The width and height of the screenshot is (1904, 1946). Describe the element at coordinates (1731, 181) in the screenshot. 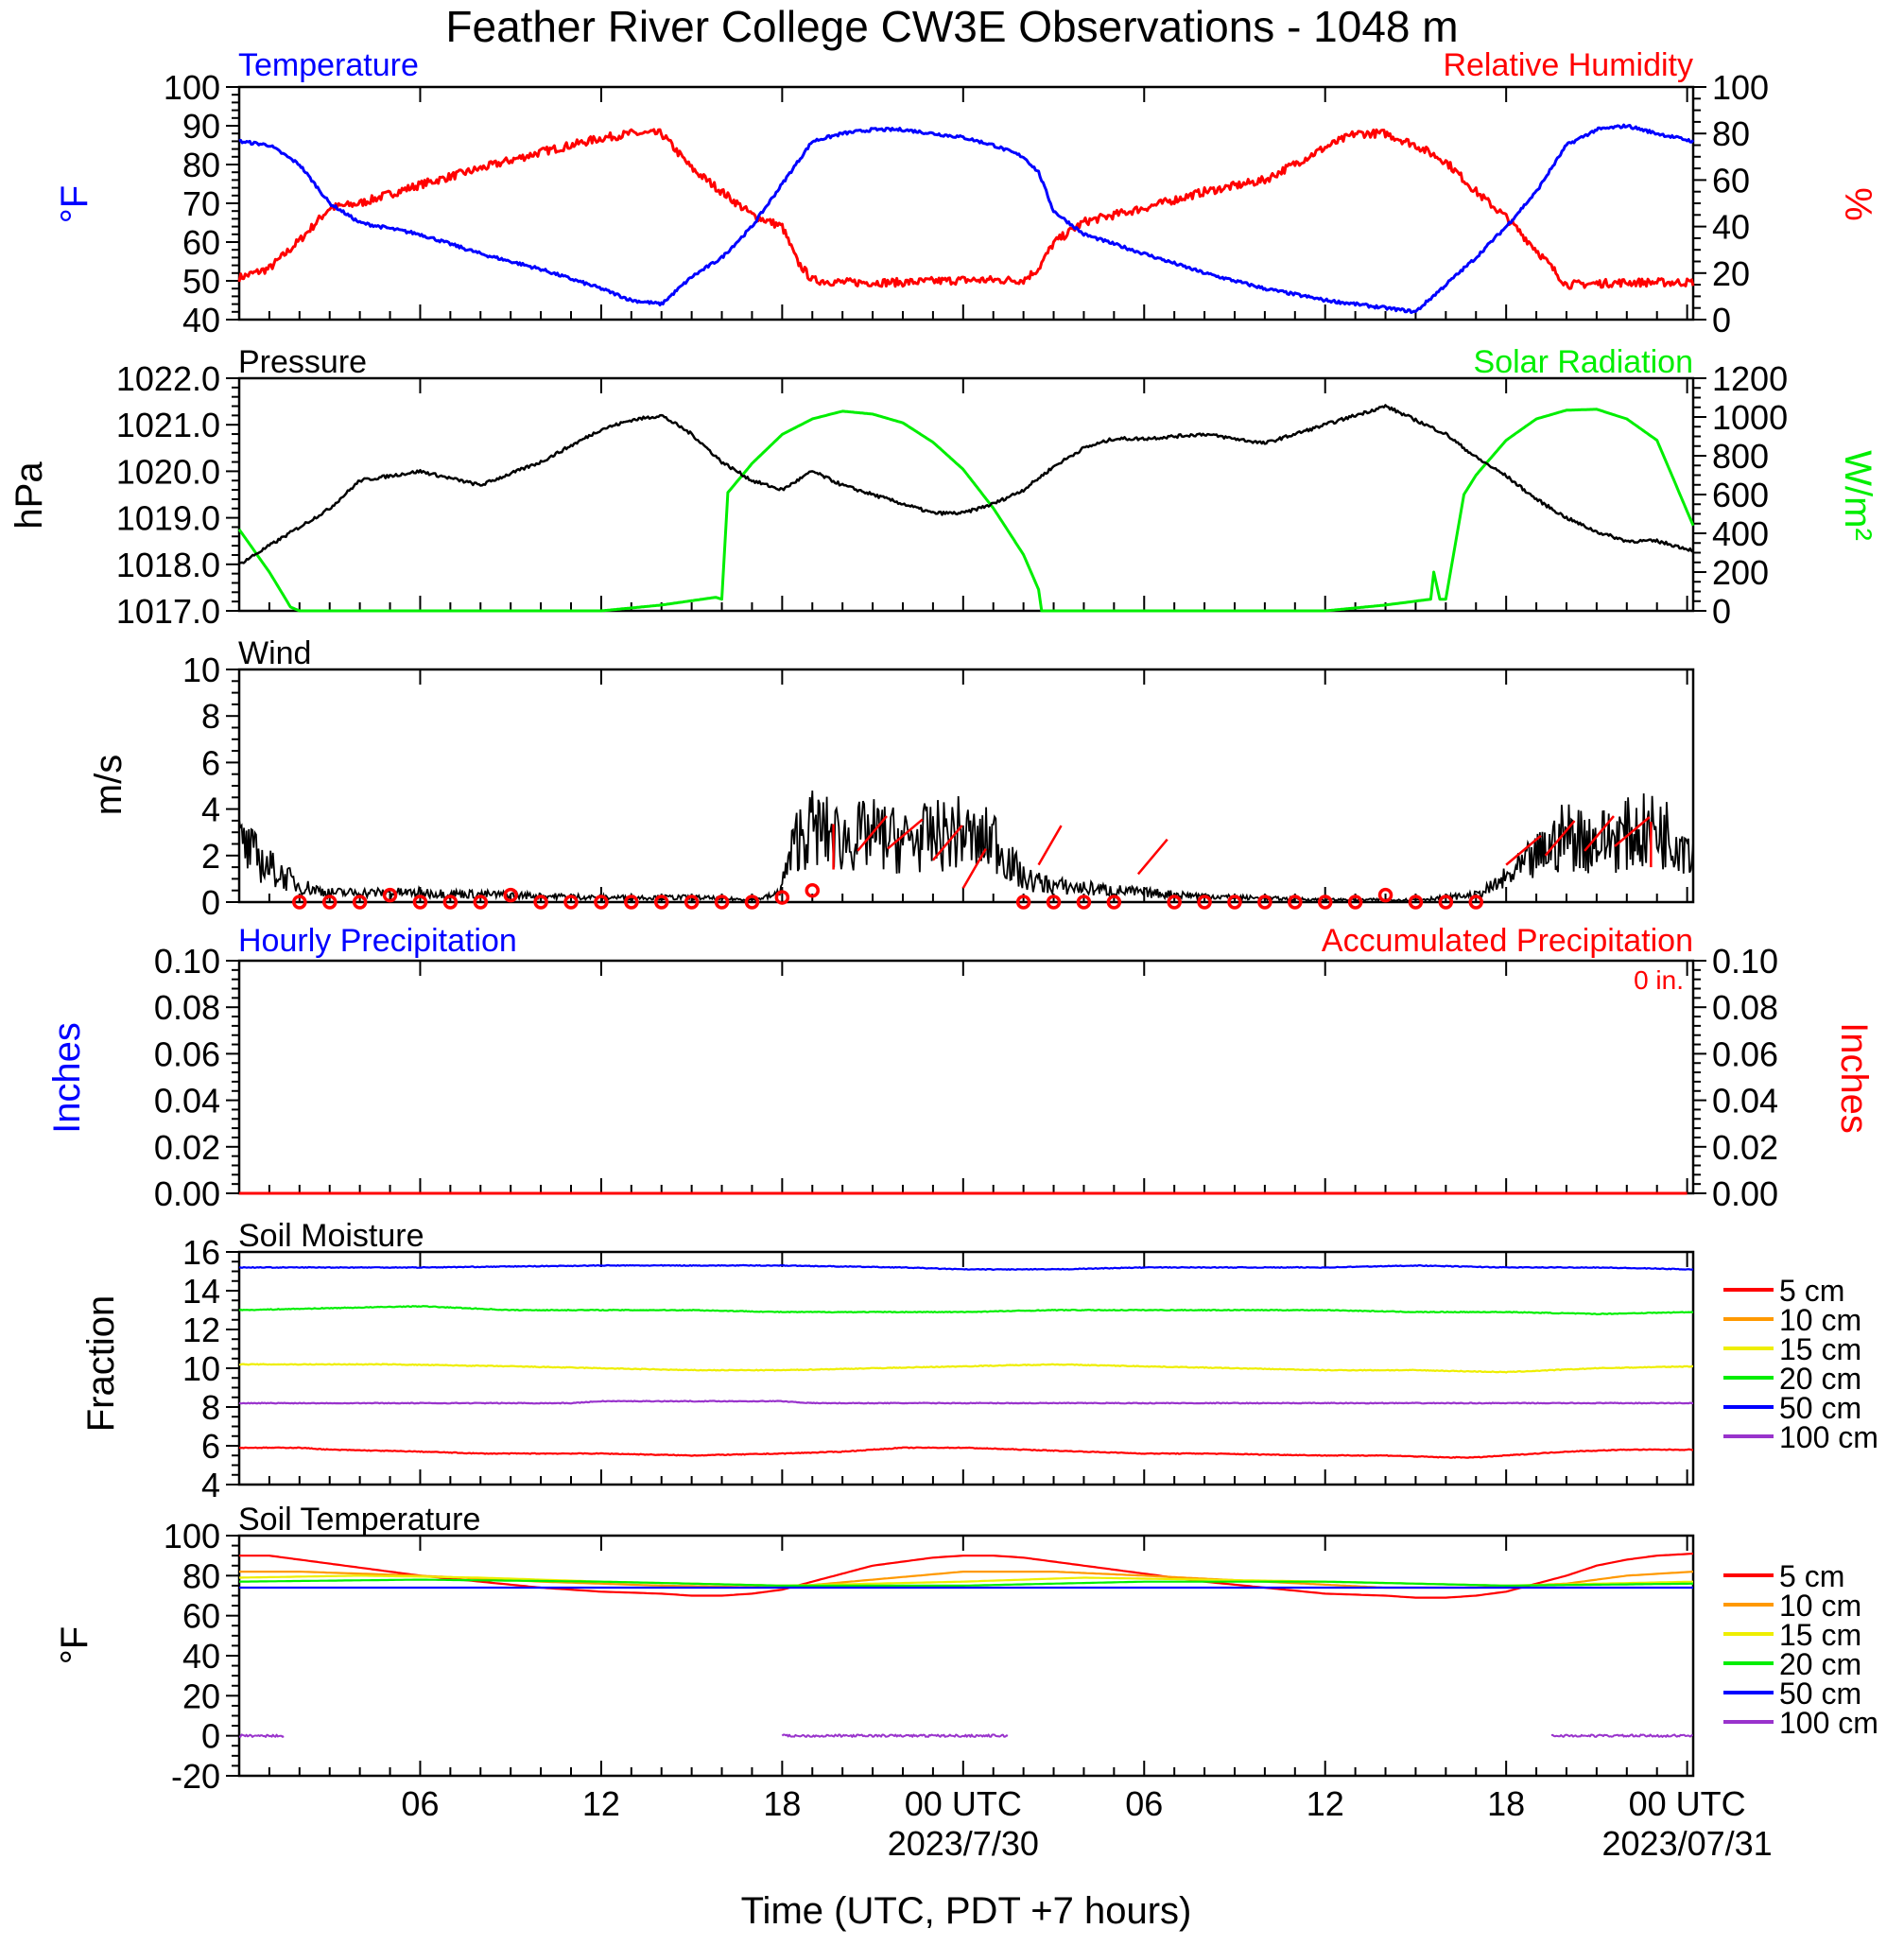

I see `rh-y-tick-label-right: 60` at that location.